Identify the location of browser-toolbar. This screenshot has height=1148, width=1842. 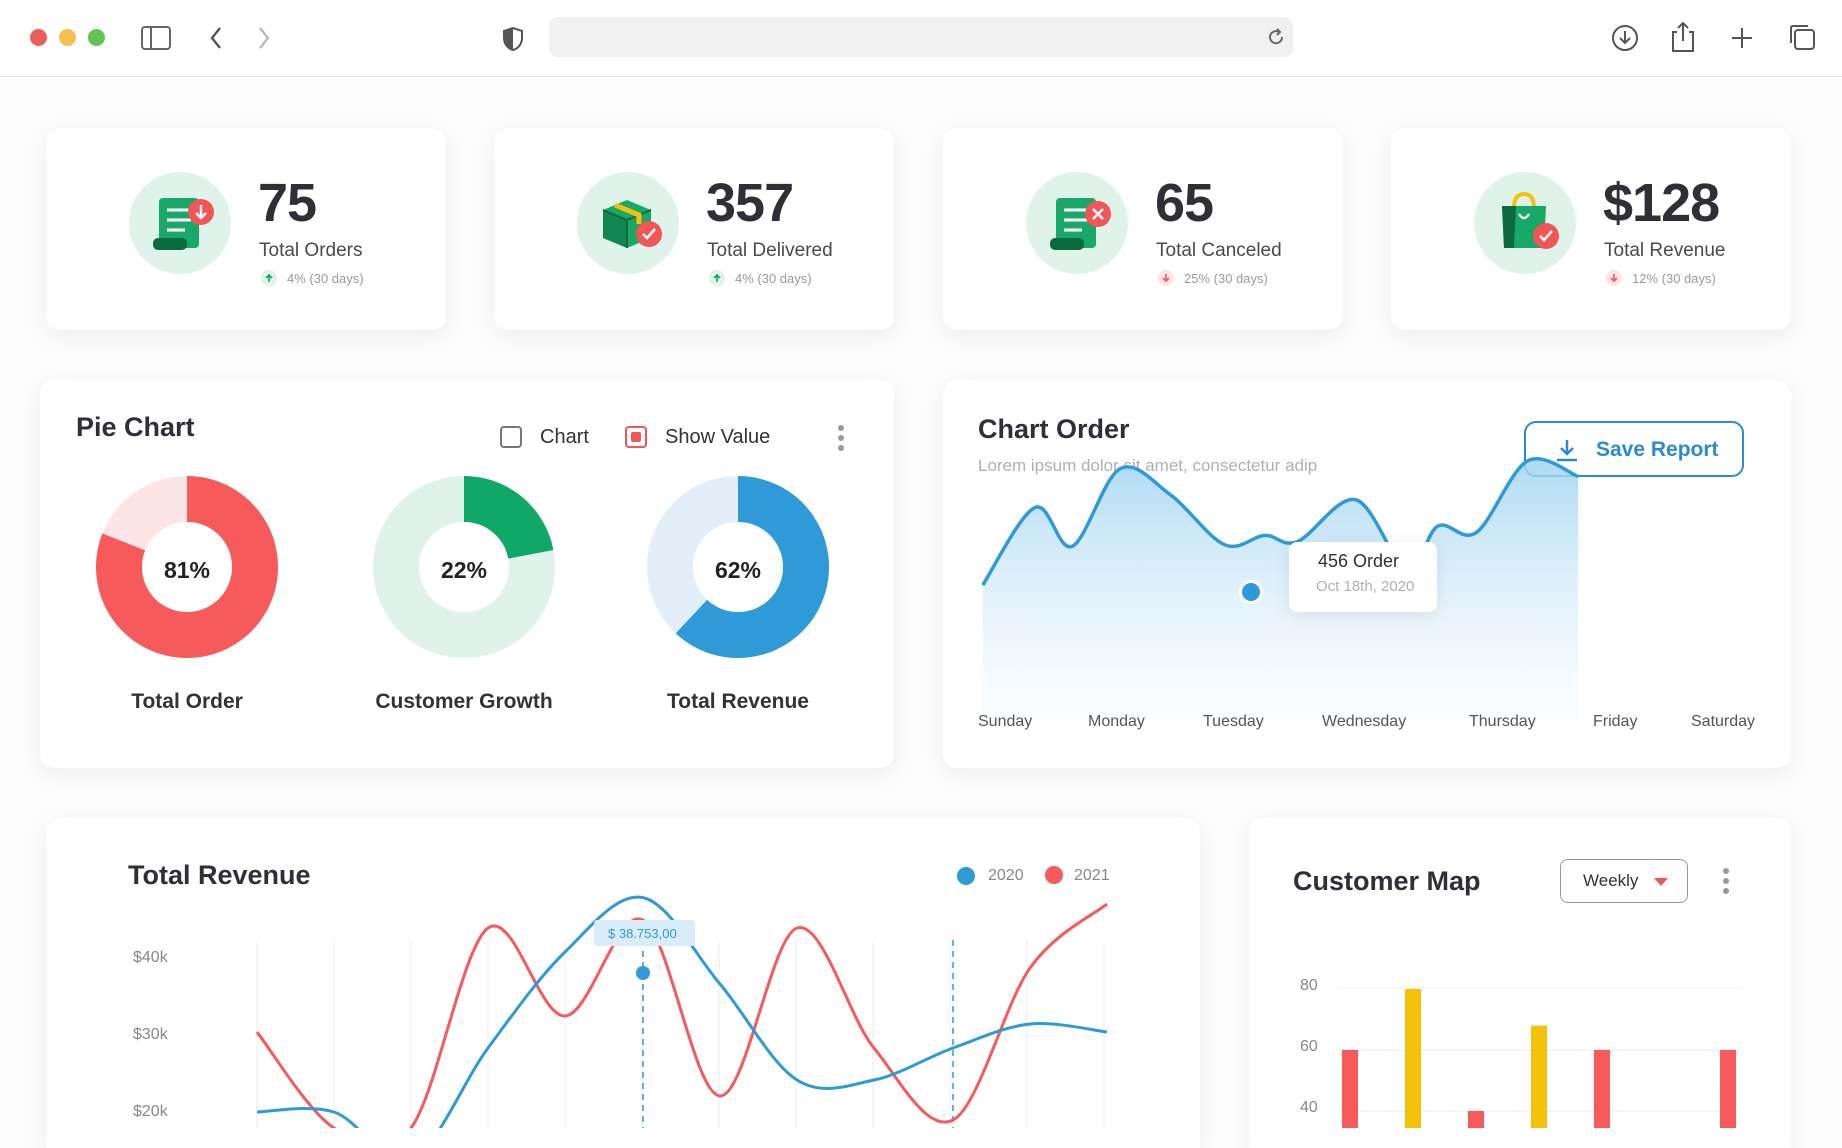
(921, 38).